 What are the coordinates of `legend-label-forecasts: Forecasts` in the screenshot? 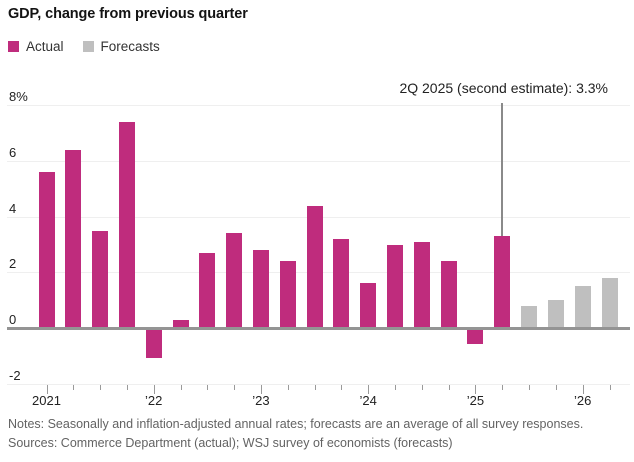 It's located at (130, 46).